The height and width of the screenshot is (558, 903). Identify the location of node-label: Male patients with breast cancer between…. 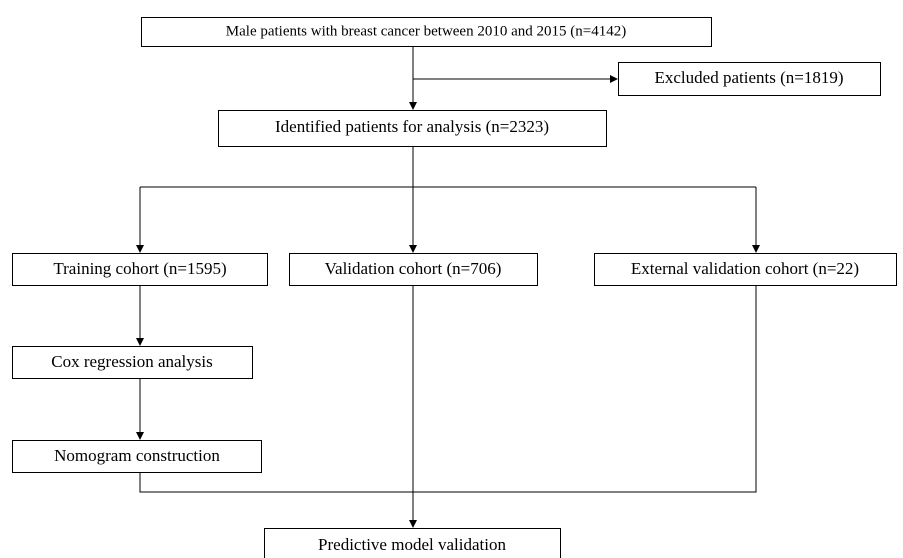
(426, 31).